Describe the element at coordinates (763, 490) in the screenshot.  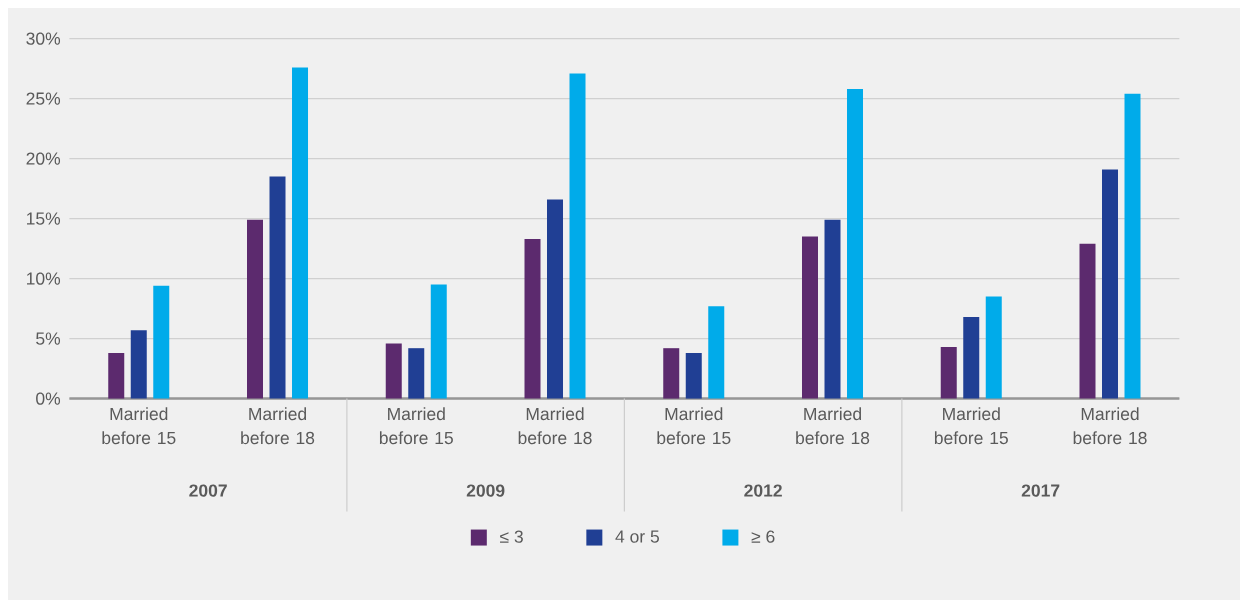
I see `text: 2012` at that location.